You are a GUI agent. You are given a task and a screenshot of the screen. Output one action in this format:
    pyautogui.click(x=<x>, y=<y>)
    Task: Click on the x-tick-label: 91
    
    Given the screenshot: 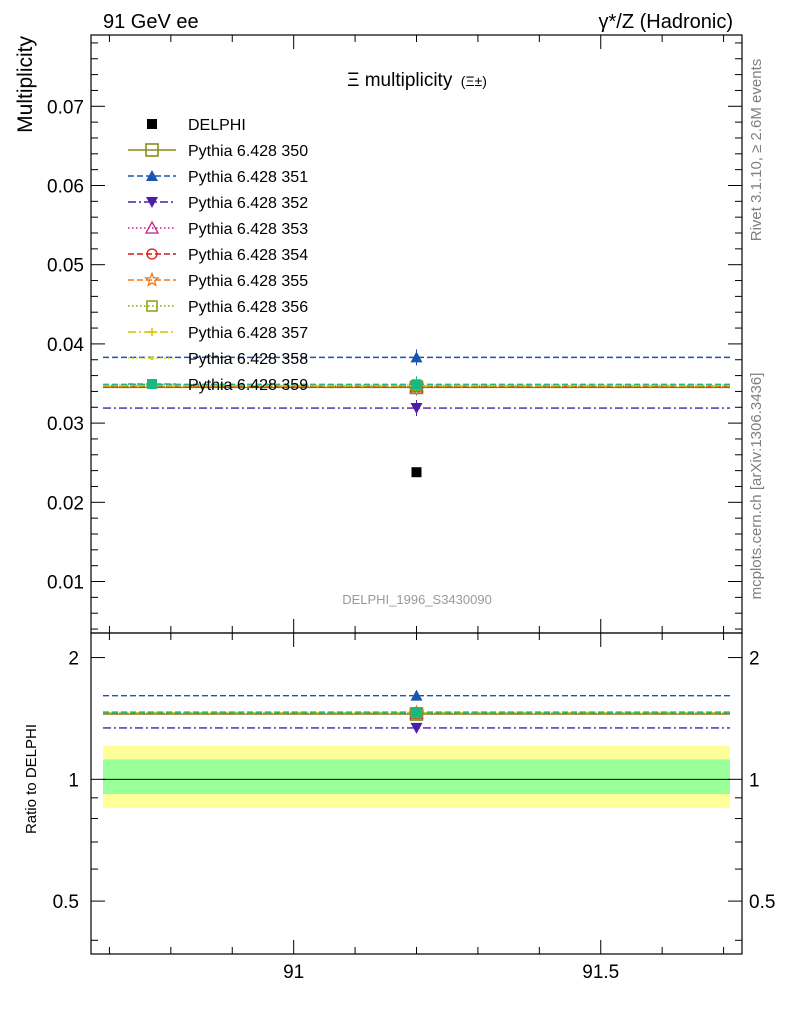 What is the action you would take?
    pyautogui.click(x=293, y=972)
    